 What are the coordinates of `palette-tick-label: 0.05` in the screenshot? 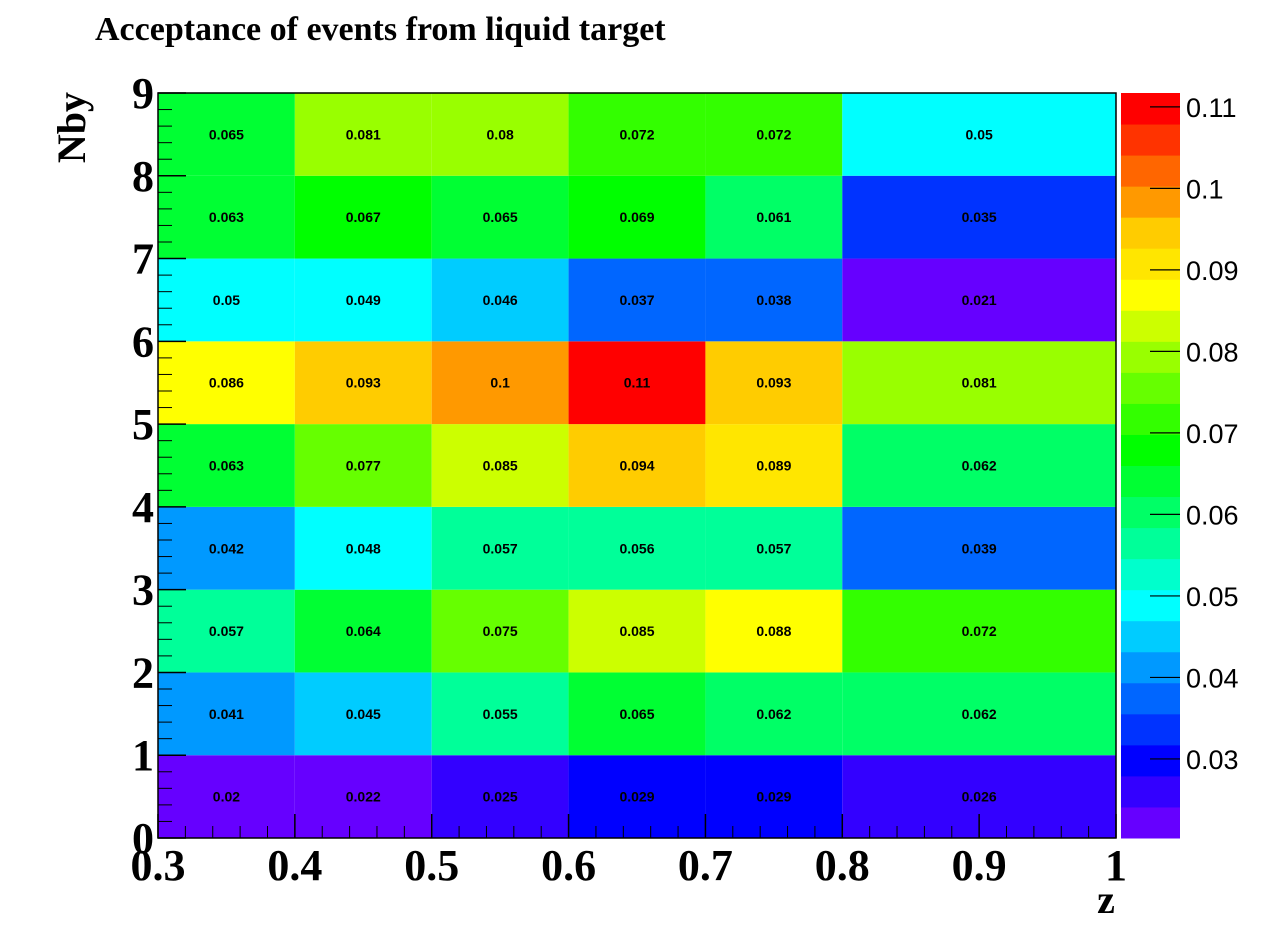 It's located at (1212, 597).